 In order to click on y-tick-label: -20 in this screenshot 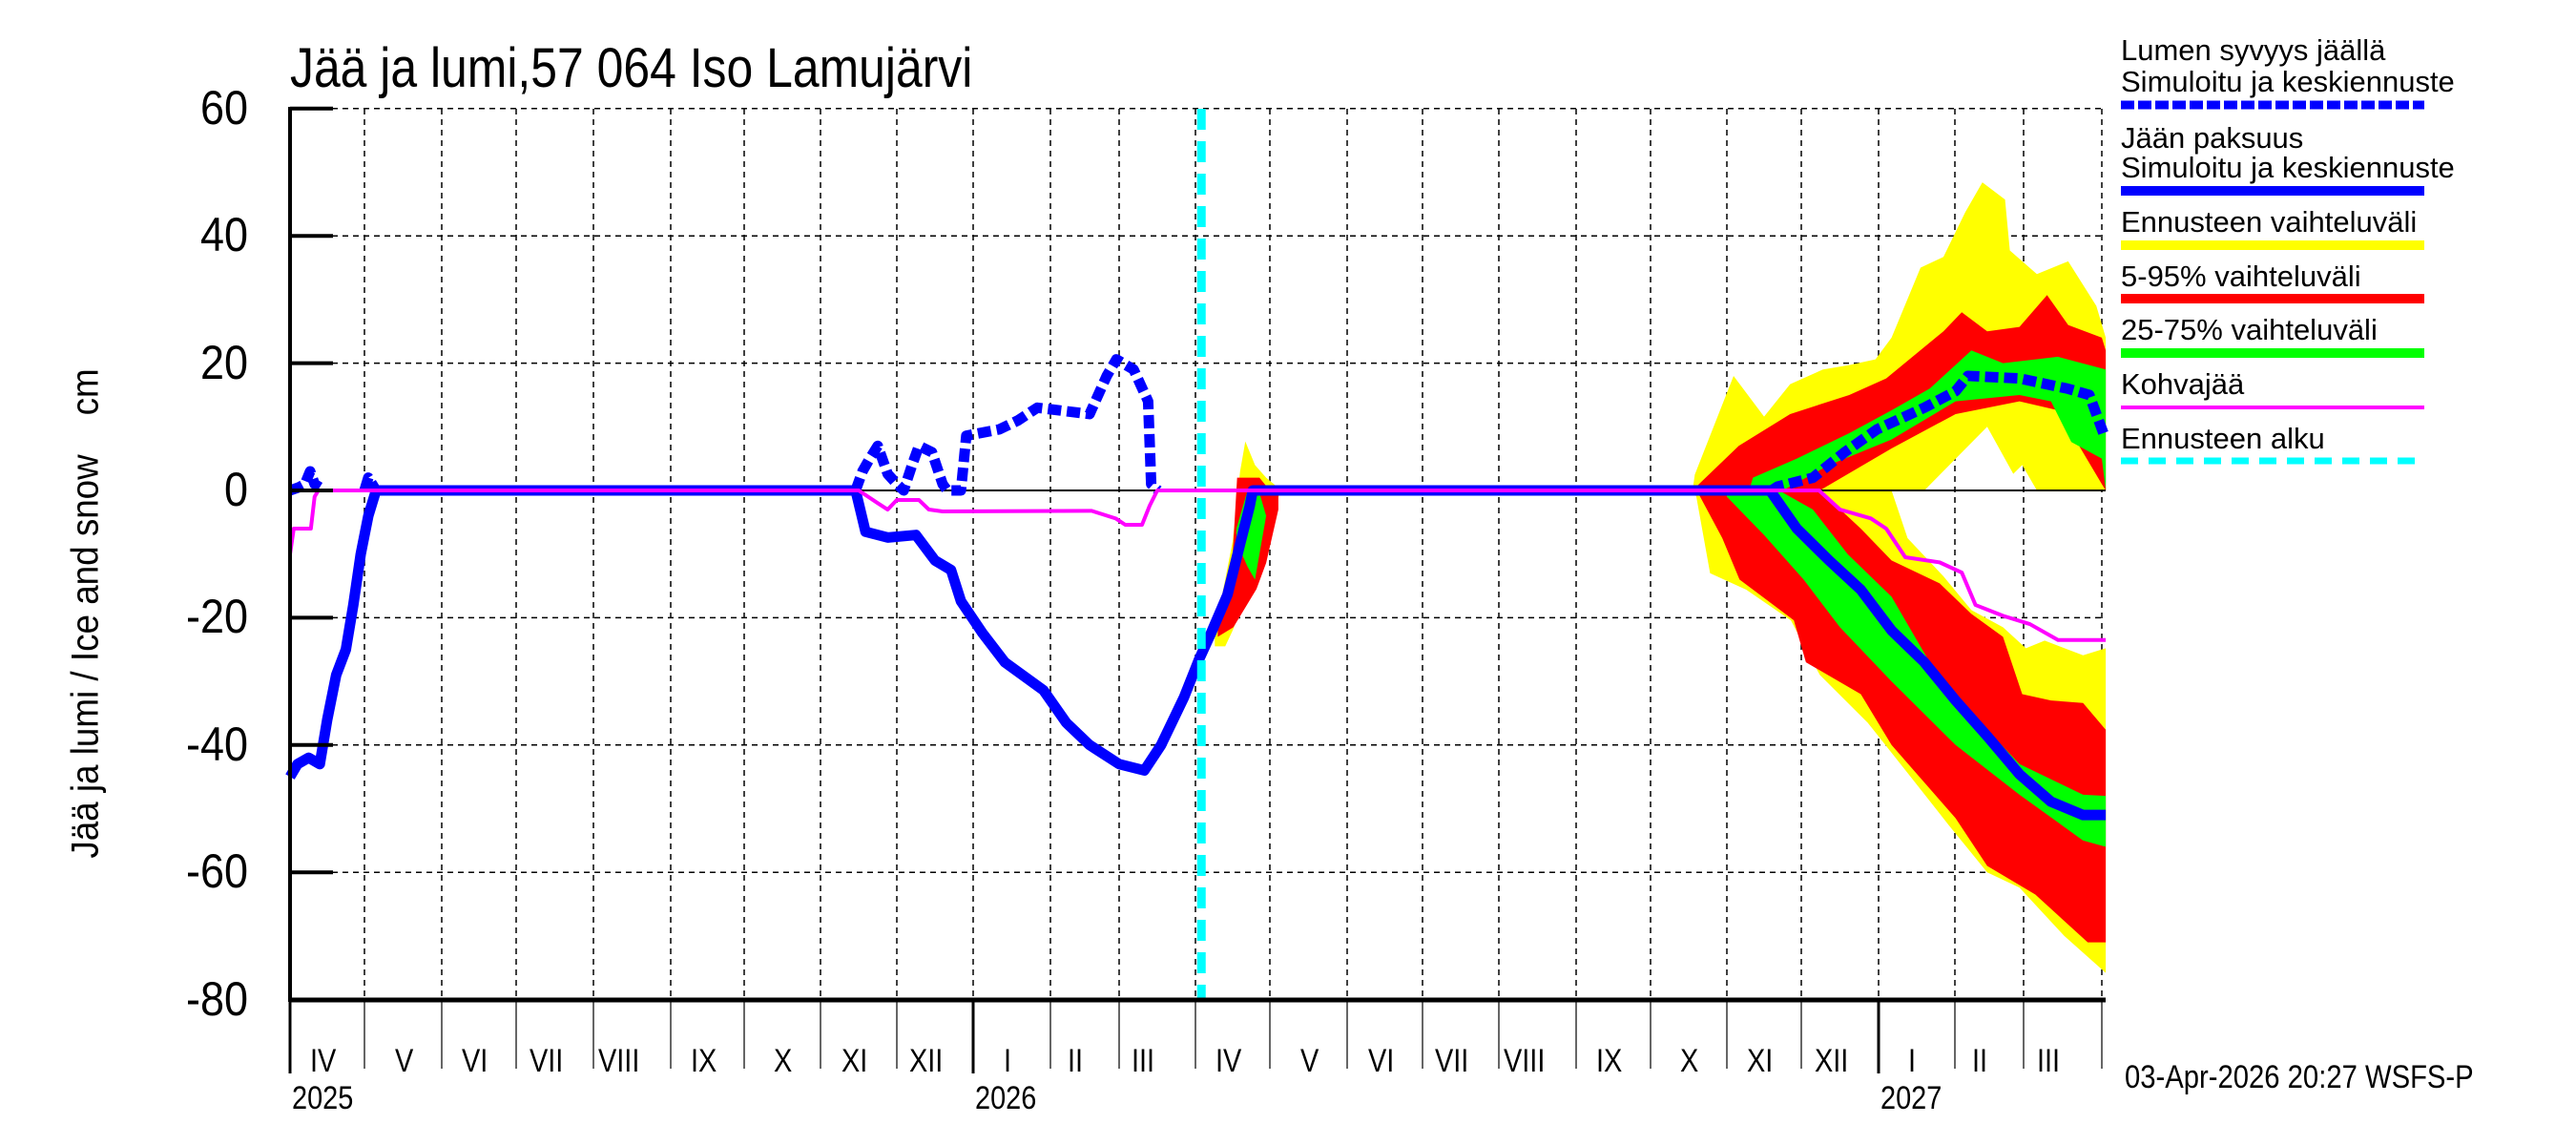, I will do `click(216, 617)`.